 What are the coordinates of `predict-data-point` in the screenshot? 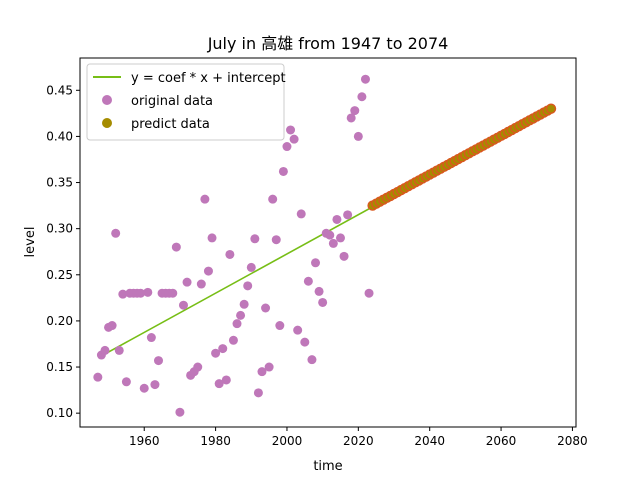 It's located at (551, 108).